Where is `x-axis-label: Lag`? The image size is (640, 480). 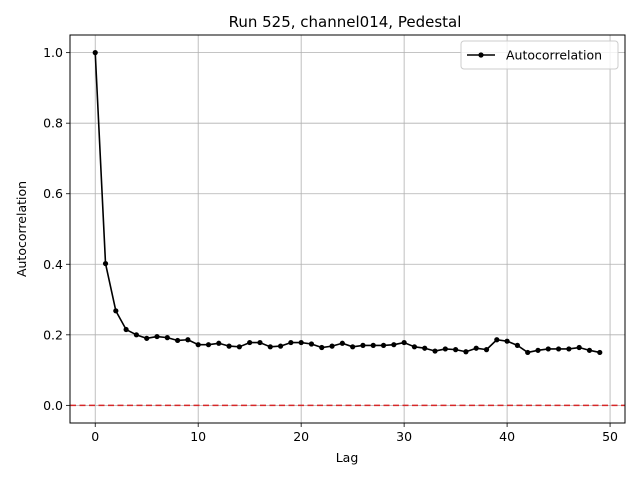 x-axis-label: Lag is located at coordinates (347, 457).